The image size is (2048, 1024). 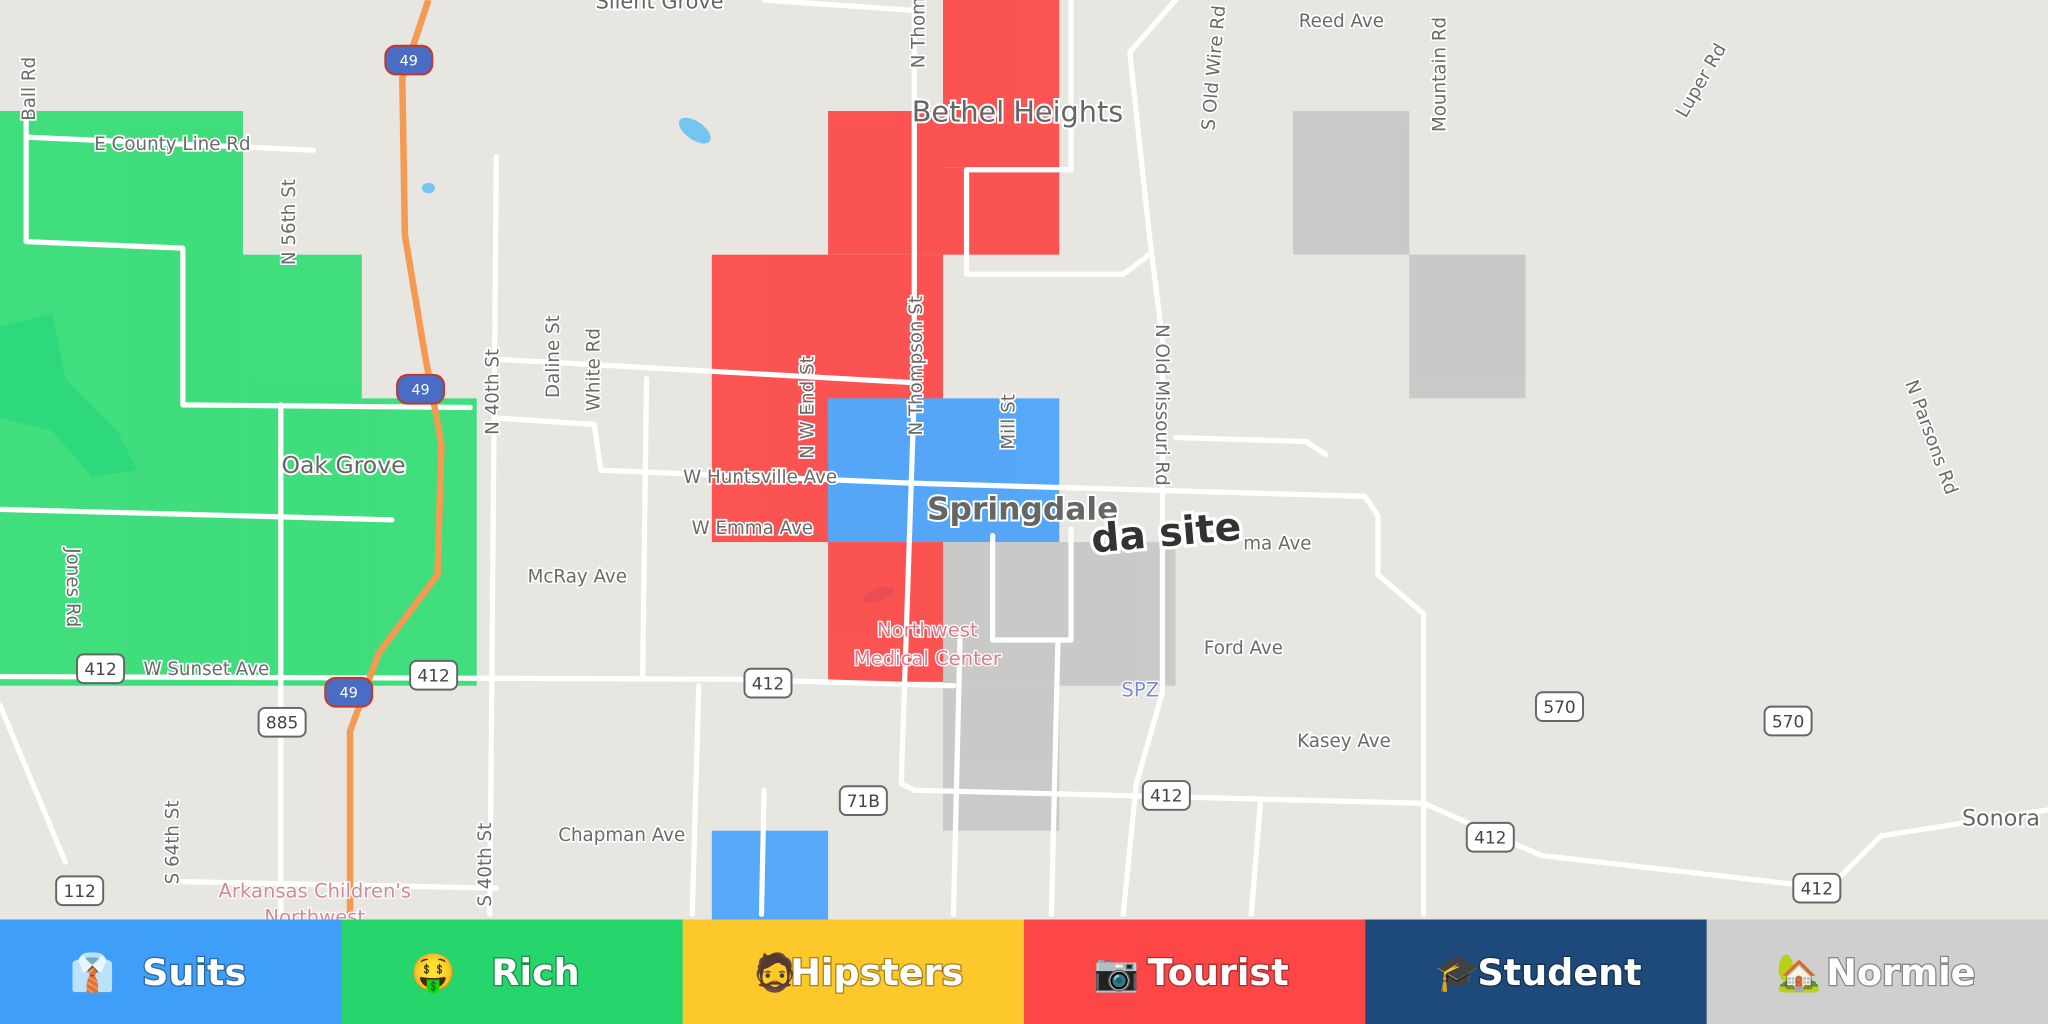 I want to click on legend-item: 🧔Hipsters, so click(x=854, y=971).